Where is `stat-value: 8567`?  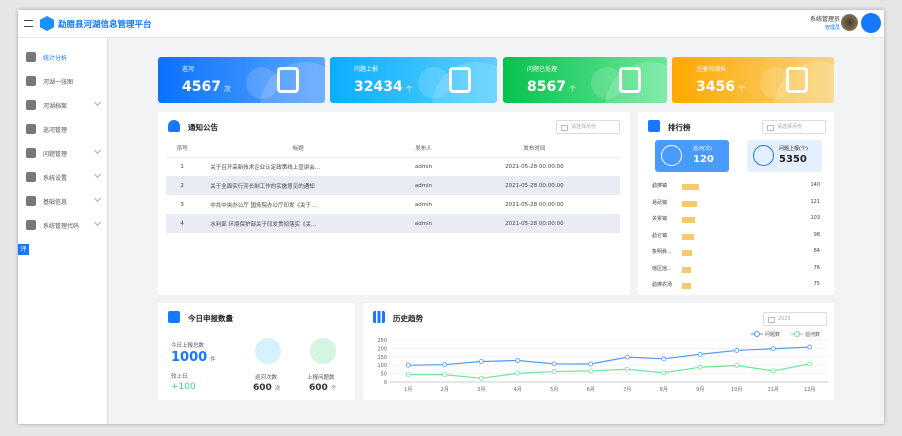
stat-value: 8567 is located at coordinates (546, 87).